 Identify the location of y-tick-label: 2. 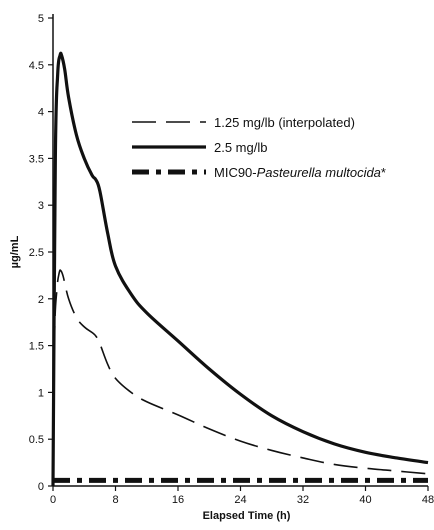
(41, 300).